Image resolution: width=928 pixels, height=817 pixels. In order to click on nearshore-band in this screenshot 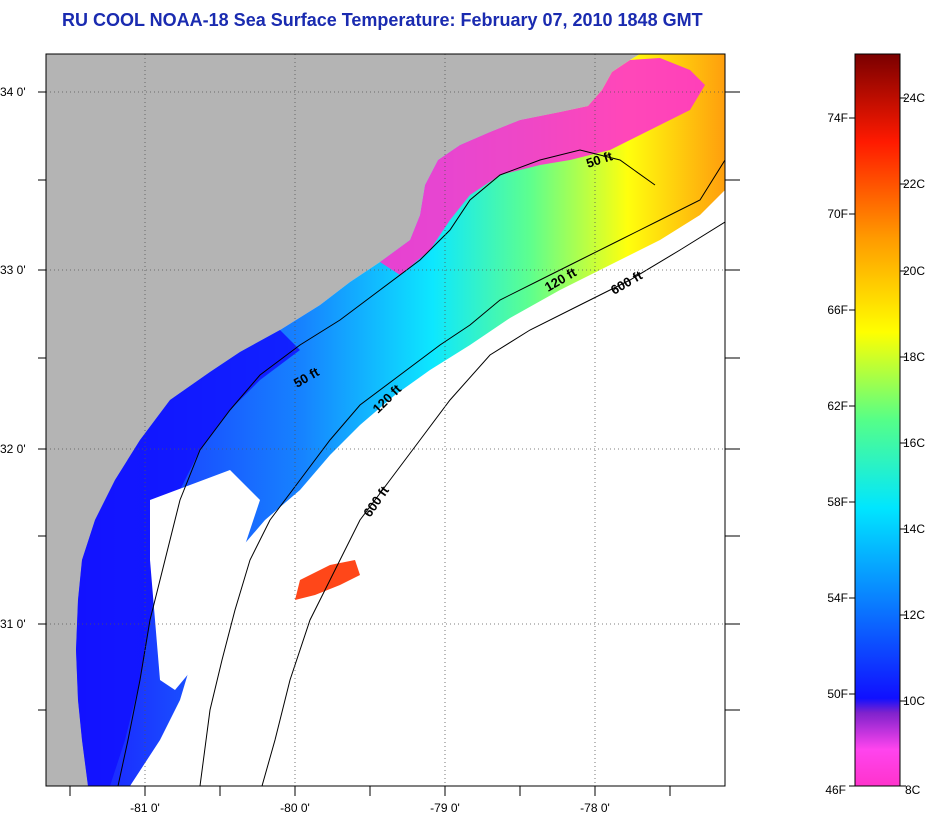, I will do `click(188, 558)`.